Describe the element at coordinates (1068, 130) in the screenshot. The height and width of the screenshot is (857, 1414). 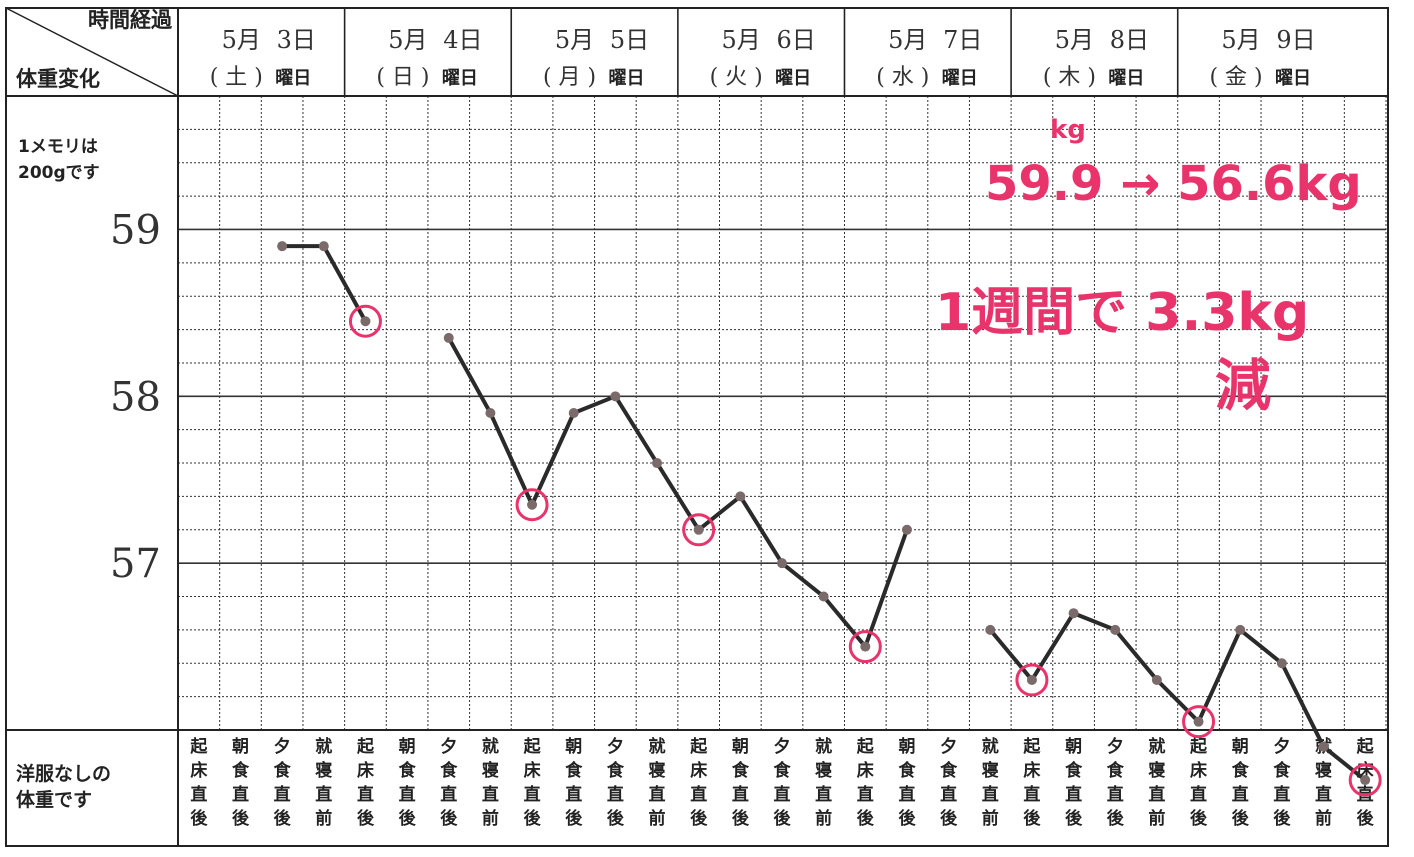
I see `annotation-unit: kg` at that location.